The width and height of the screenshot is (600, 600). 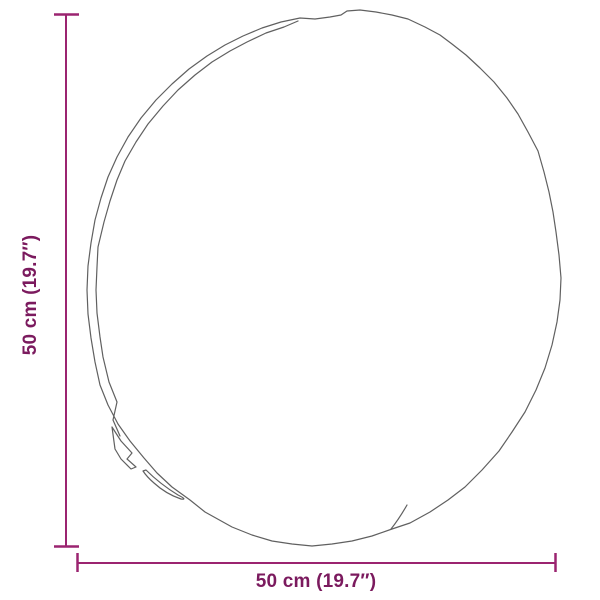 I want to click on rug-sketch-branch-stroke, so click(x=399, y=517).